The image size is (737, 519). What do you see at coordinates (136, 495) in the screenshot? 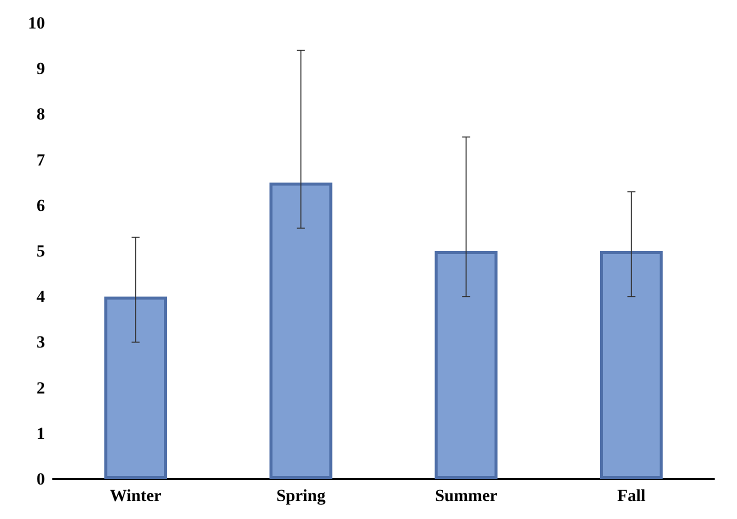
I see `x-tick-label: Winter` at bounding box center [136, 495].